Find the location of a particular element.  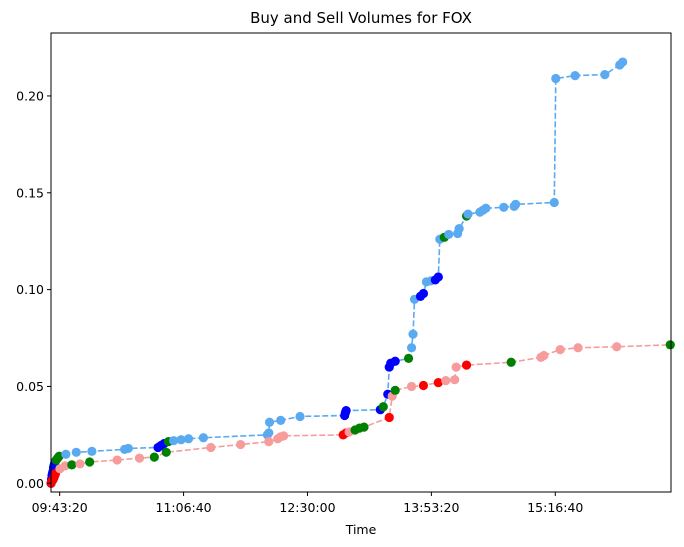

chart-title: Buy and Sell Volumes for FOX is located at coordinates (361, 18).